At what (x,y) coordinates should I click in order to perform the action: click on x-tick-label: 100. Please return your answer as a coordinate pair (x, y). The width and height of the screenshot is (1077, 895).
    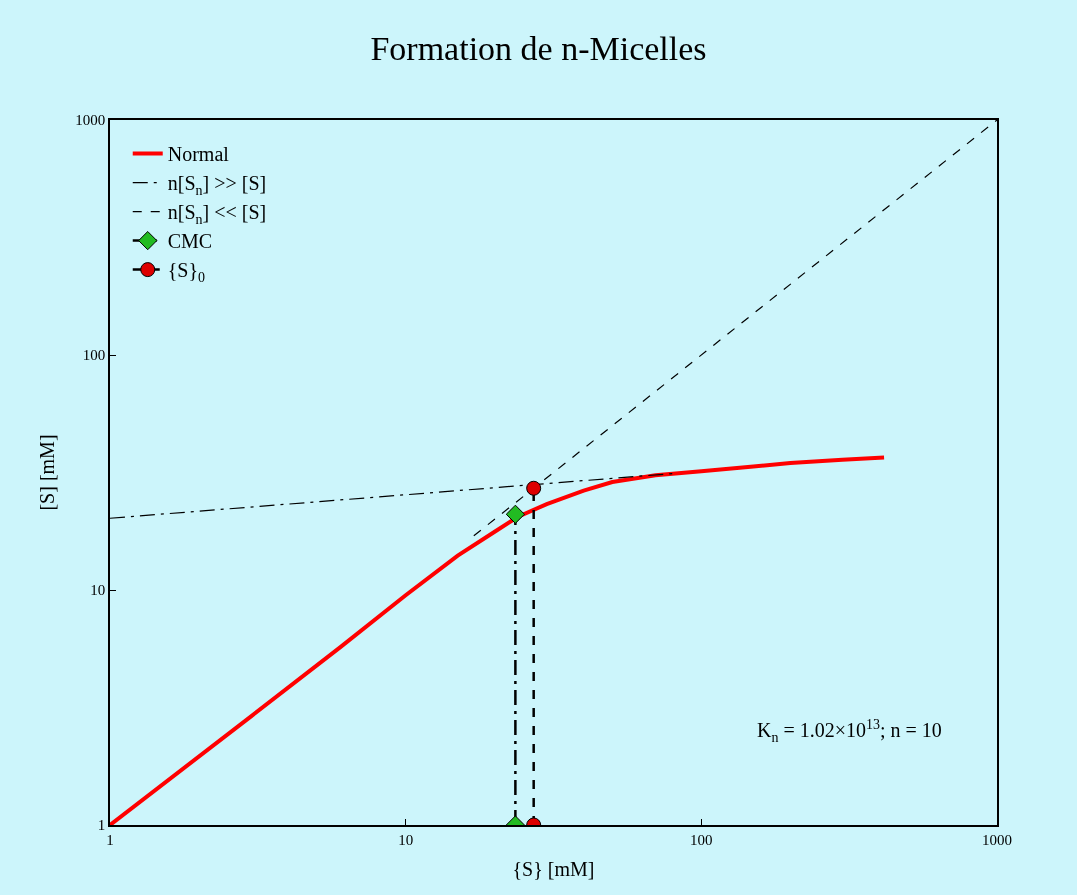
    Looking at the image, I should click on (701, 839).